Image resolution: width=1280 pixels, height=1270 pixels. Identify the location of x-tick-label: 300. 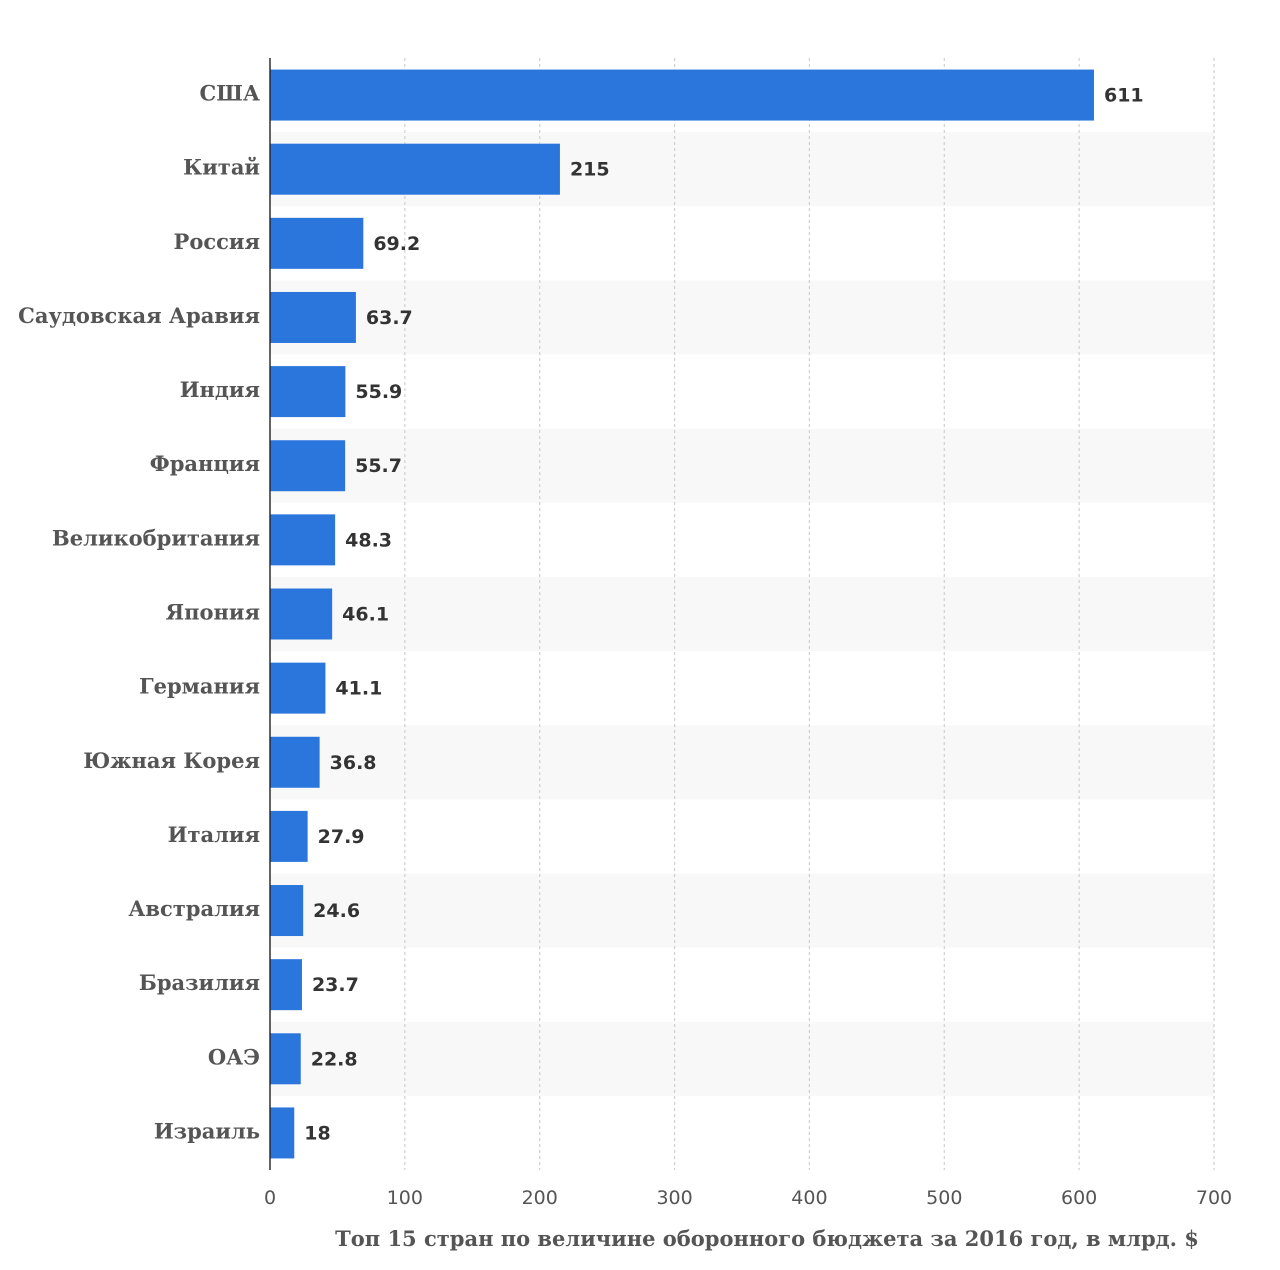
(674, 1198).